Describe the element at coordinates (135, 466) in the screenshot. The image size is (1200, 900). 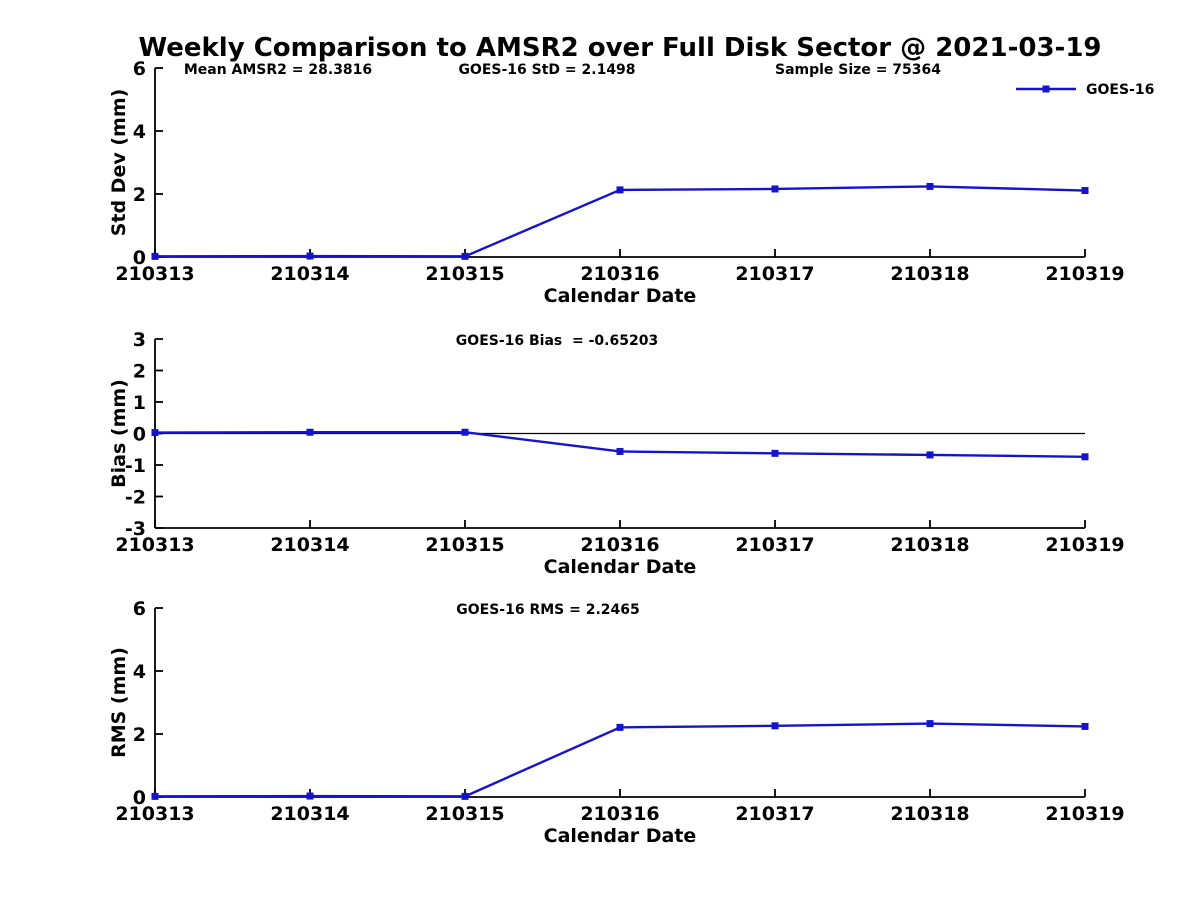
I see `y-tick-label: -1` at that location.